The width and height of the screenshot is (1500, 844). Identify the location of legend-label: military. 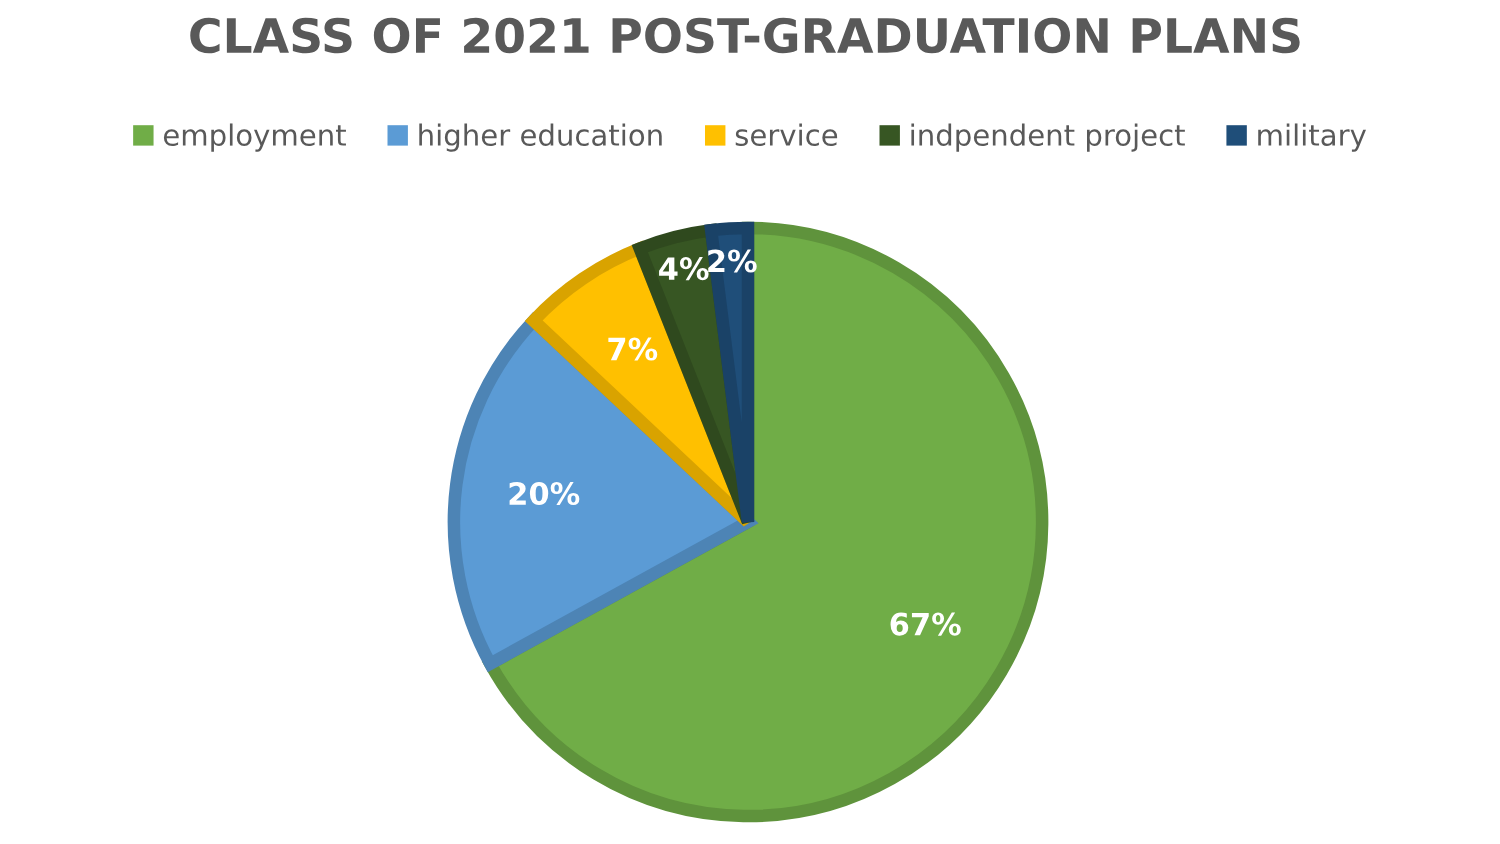
(1312, 137).